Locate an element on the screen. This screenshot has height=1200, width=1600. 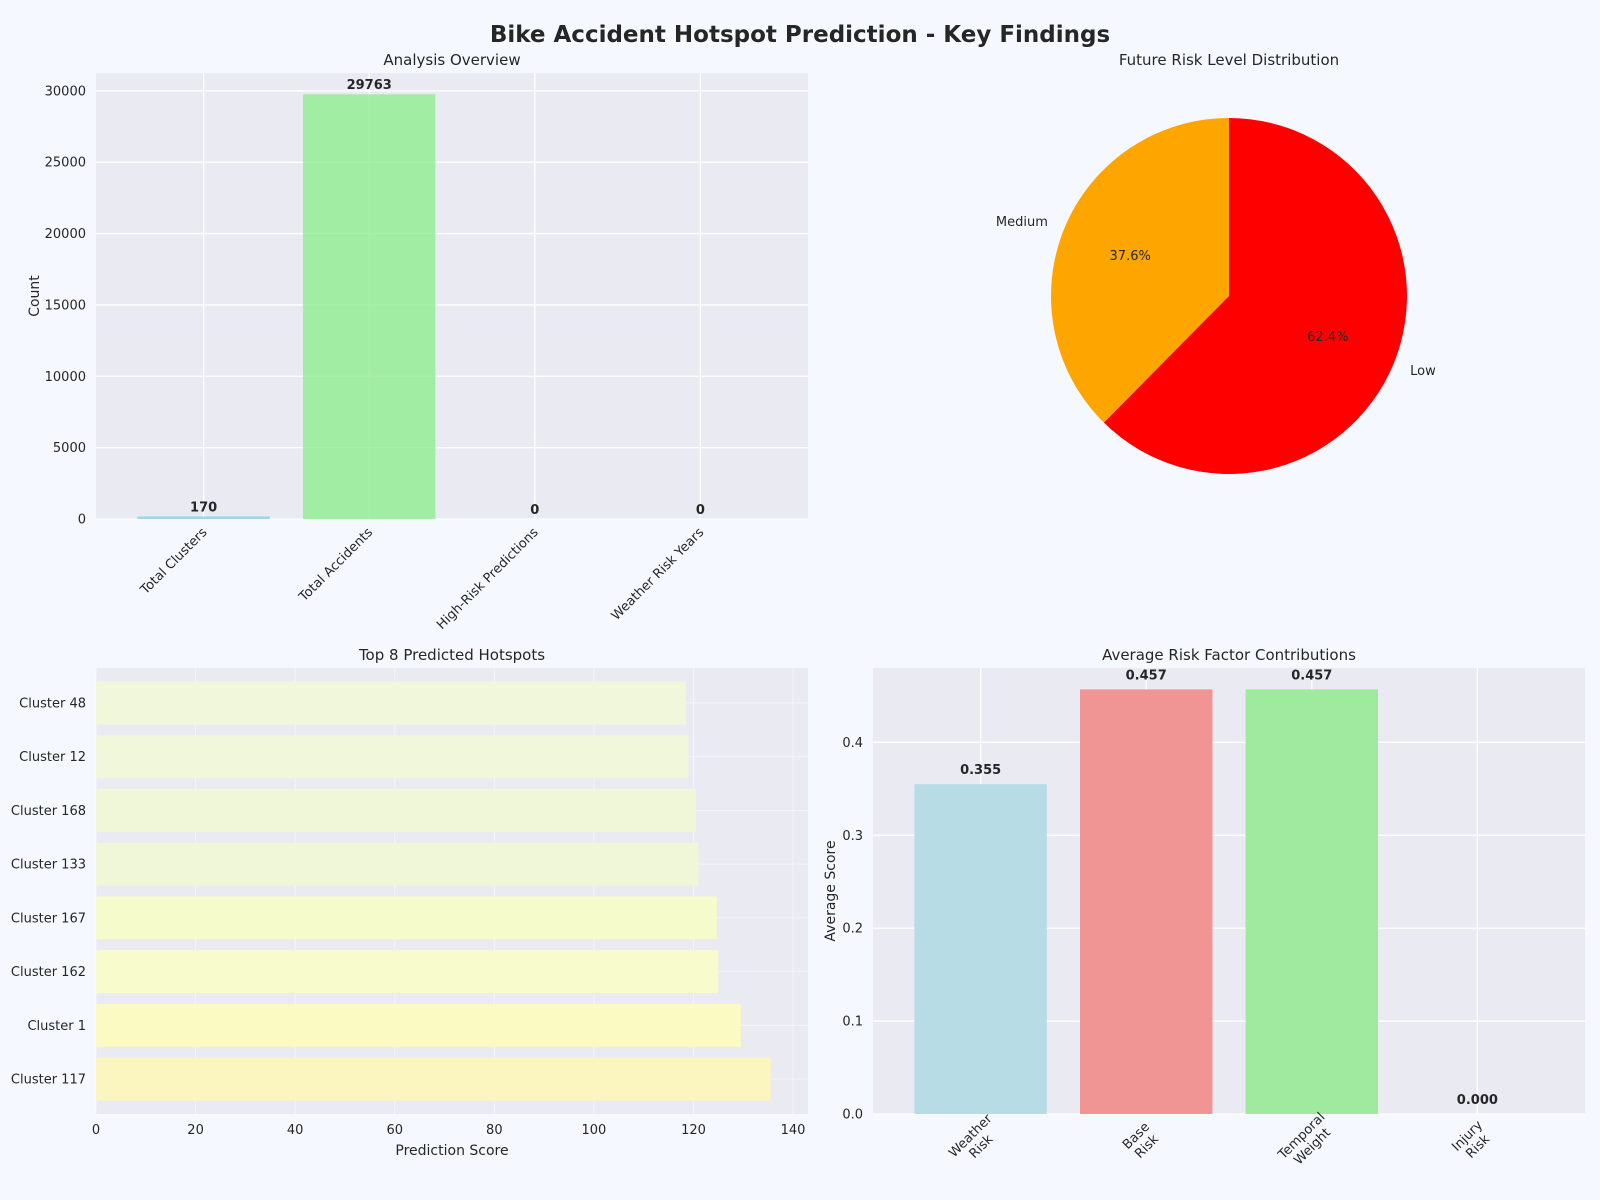
overview-data-label: 170 is located at coordinates (203, 508).